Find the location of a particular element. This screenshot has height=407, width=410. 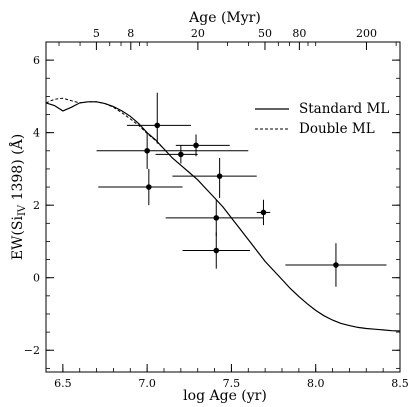

top-tick-label: 8 is located at coordinates (130, 33).